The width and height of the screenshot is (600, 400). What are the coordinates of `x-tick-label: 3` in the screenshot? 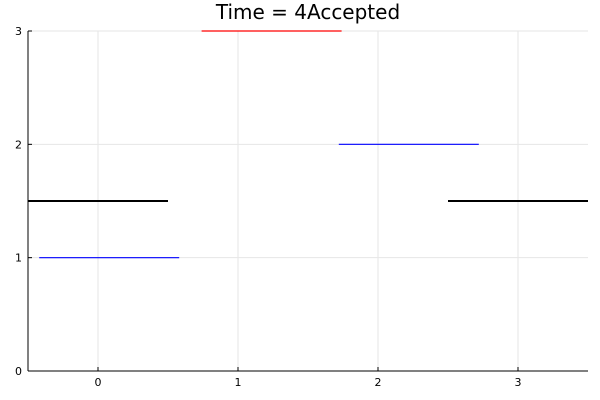 It's located at (518, 382).